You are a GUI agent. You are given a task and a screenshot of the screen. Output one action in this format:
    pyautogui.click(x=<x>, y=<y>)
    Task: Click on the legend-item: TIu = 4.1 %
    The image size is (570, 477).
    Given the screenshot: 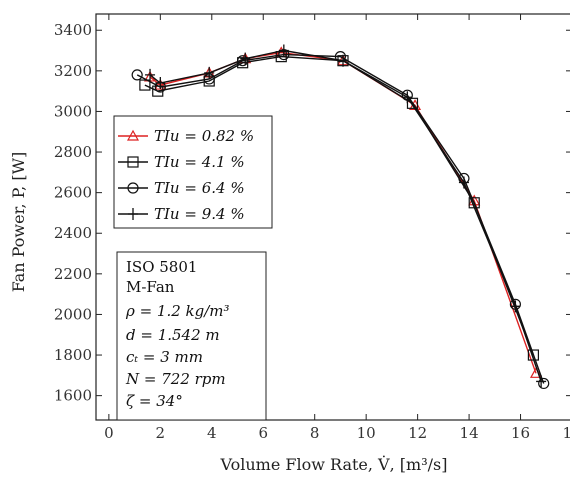 What is the action you would take?
    pyautogui.click(x=181, y=162)
    